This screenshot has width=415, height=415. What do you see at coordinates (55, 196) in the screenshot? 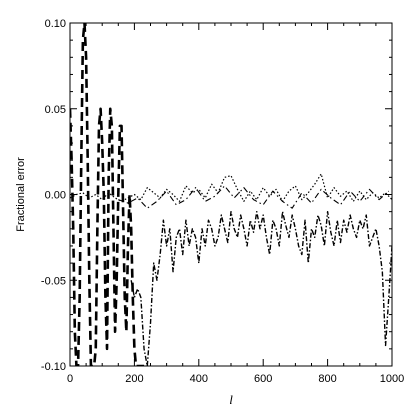
I see `y-tick-label: 0.00` at bounding box center [55, 196].